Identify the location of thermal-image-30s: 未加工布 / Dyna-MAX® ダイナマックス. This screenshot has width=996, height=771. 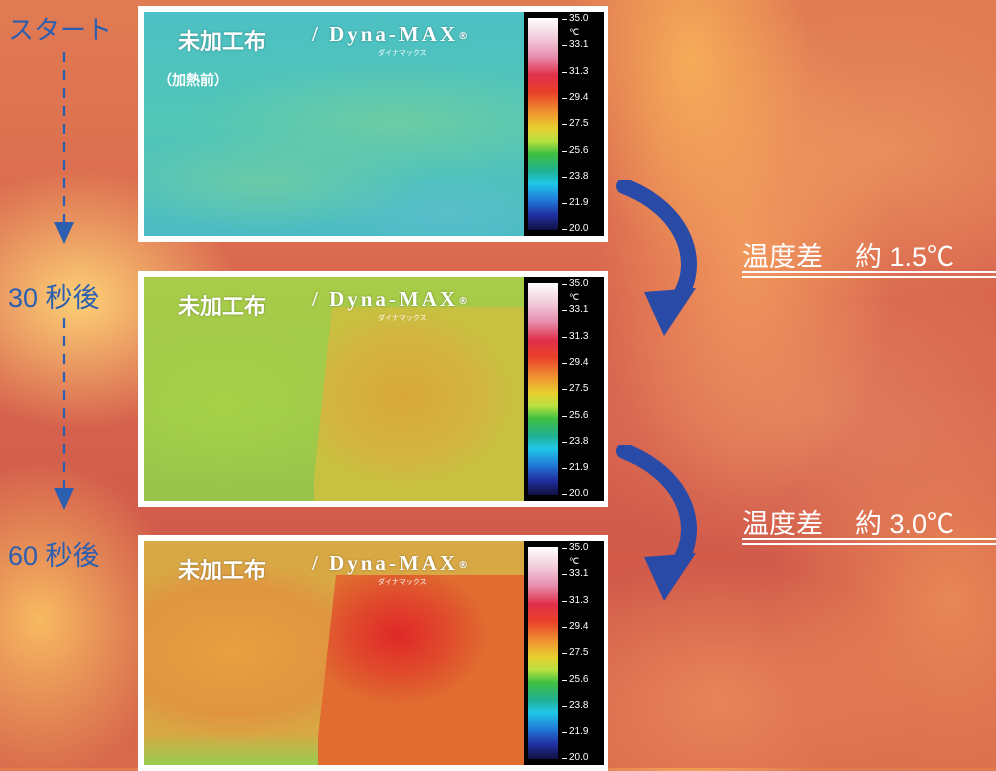
(334, 389).